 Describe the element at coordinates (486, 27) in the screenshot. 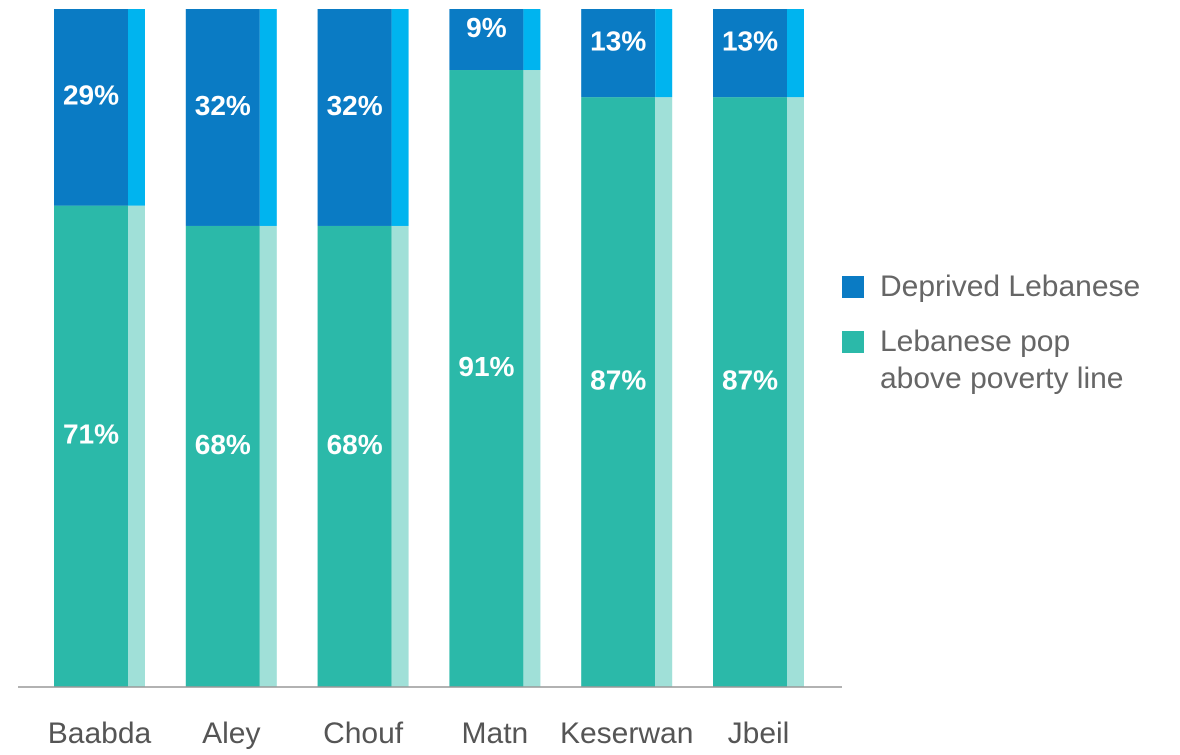

I see `value-label: 9%` at that location.